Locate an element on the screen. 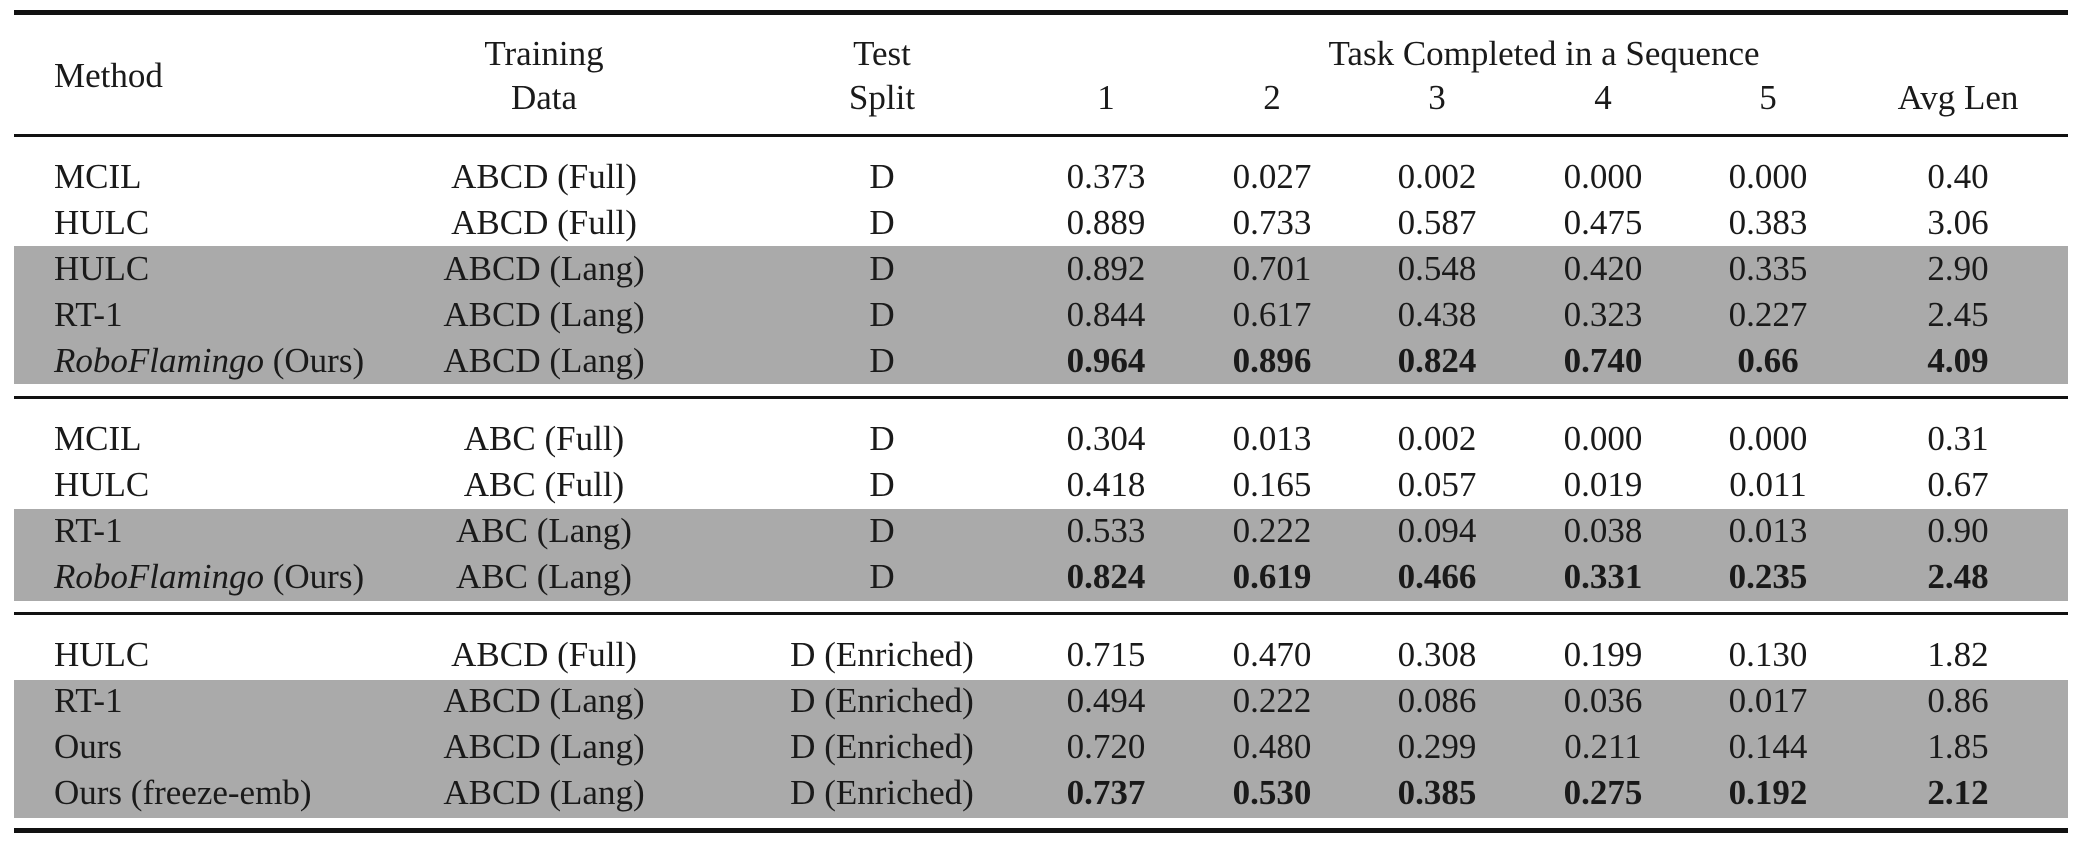 This screenshot has width=2080, height=842. task-4-cell: 0.323 is located at coordinates (1603, 314).